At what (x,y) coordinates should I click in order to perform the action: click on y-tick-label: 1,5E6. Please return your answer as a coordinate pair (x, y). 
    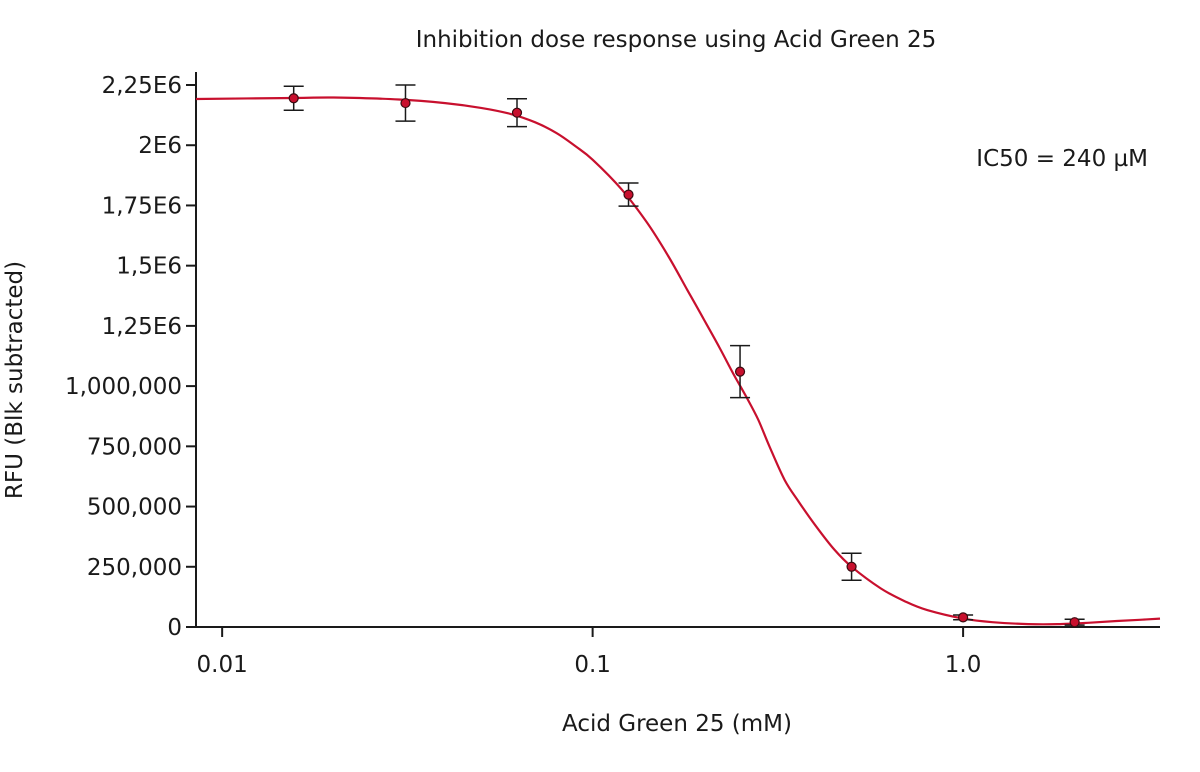
    Looking at the image, I should click on (149, 267).